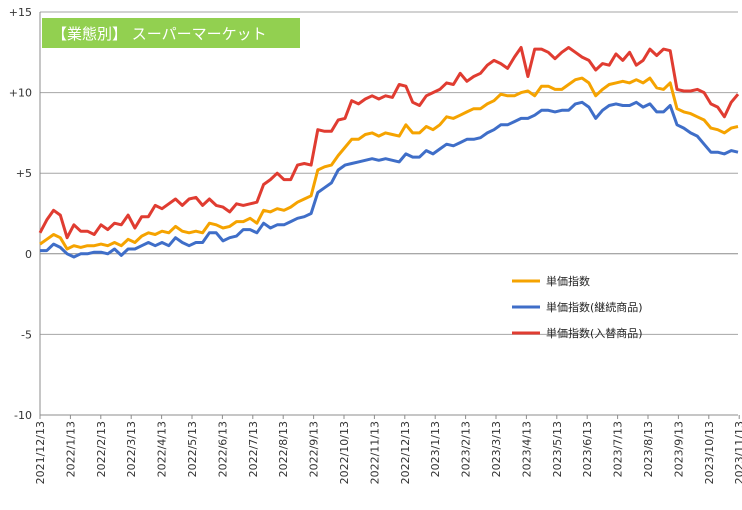 This screenshot has width=742, height=510. What do you see at coordinates (24, 173) in the screenshot?
I see `y-tick-label: +5` at bounding box center [24, 173].